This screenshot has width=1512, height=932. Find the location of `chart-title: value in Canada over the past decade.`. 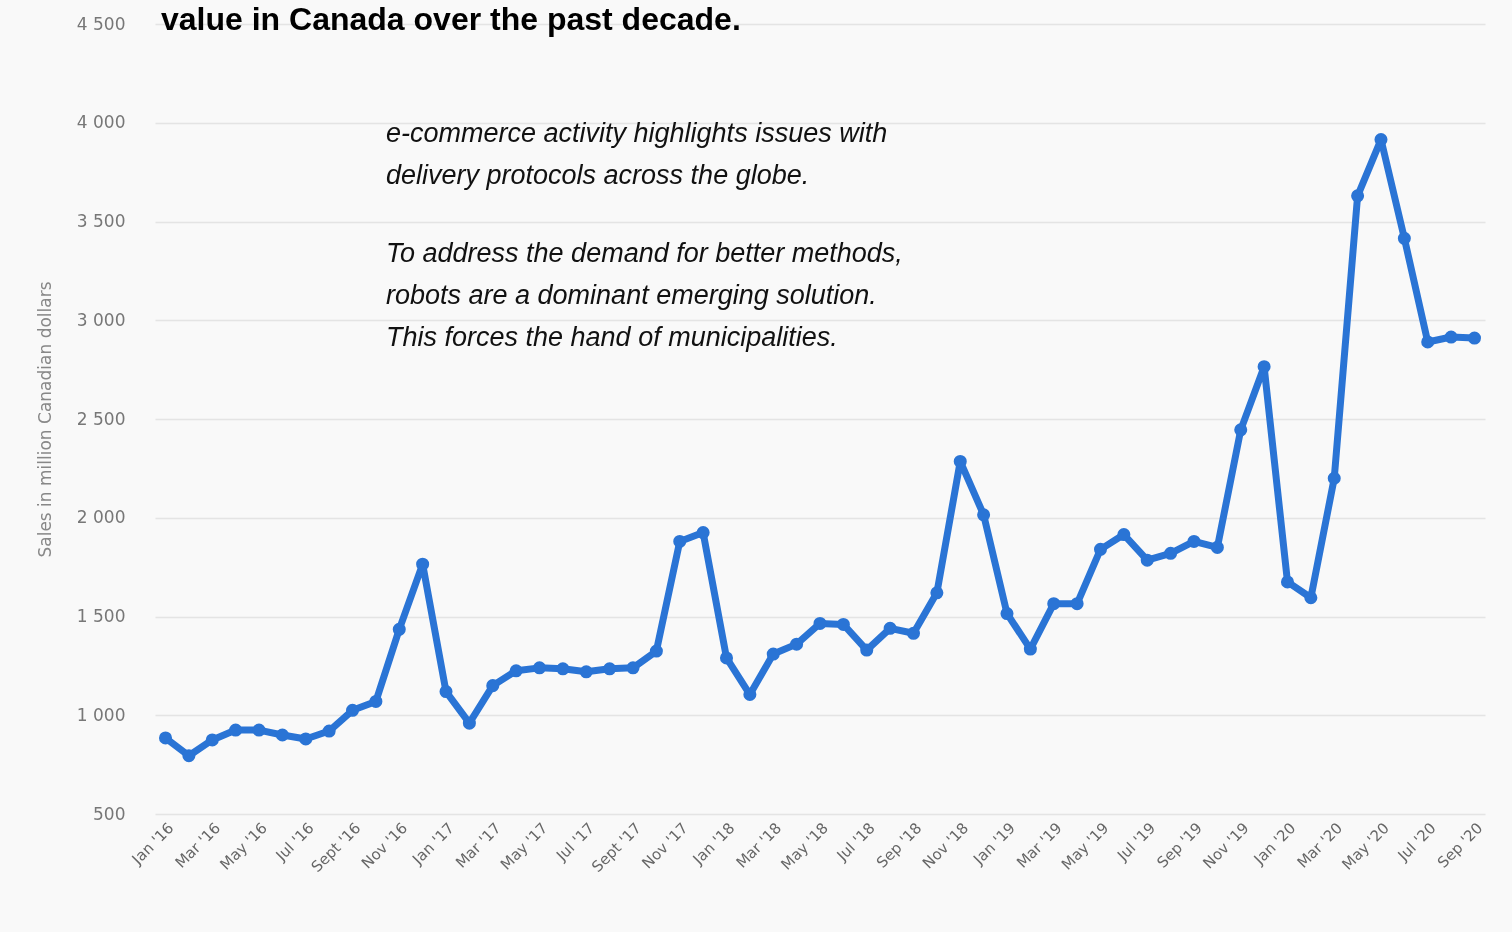

chart-title: value in Canada over the past decade. is located at coordinates (451, 19).